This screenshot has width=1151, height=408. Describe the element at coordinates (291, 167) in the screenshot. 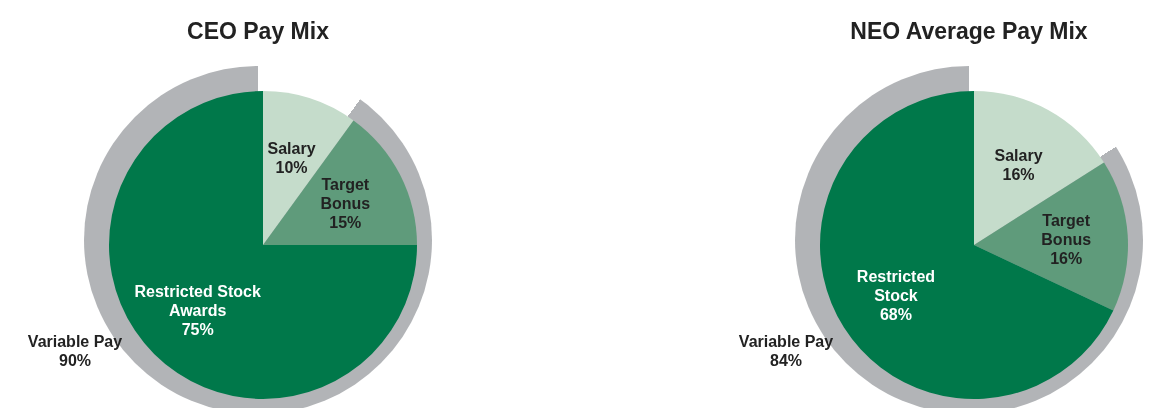

I see `data-label: 10%` at that location.